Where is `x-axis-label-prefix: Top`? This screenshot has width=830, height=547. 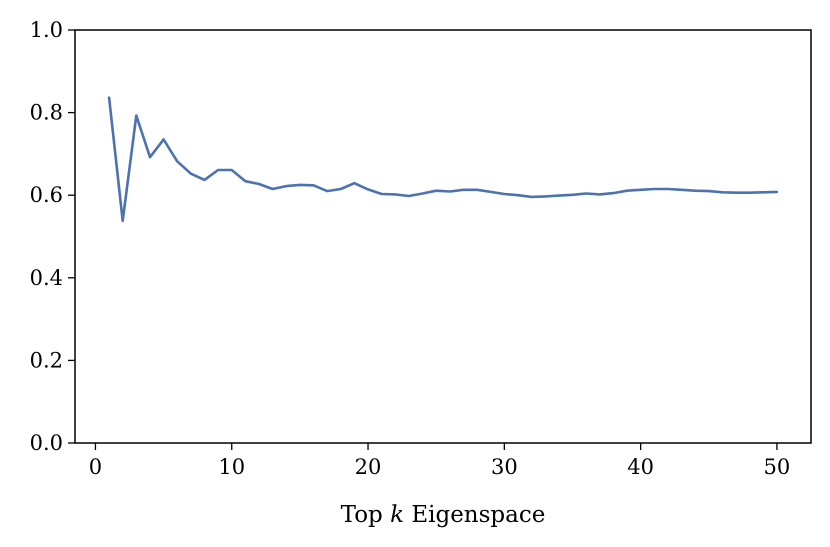 x-axis-label-prefix: Top is located at coordinates (365, 515).